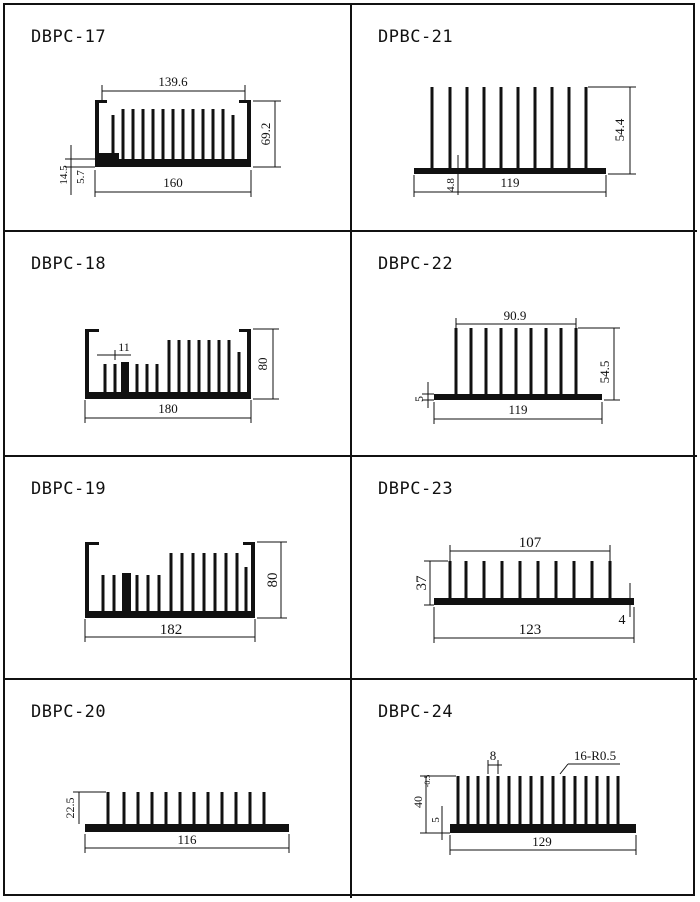 The image size is (700, 902). I want to click on dim-width: 180, so click(168, 408).